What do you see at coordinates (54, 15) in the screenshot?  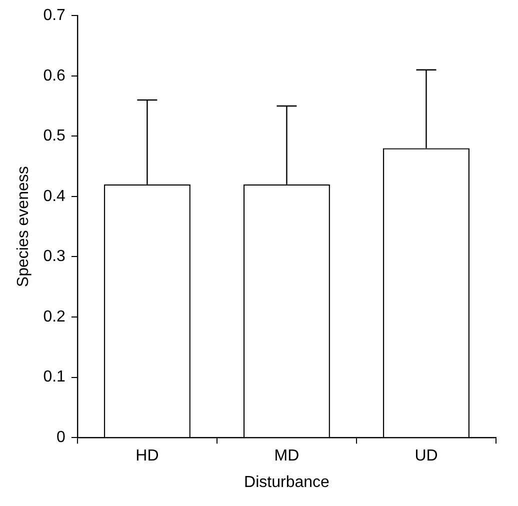 I see `y-tick-label: 0.7` at bounding box center [54, 15].